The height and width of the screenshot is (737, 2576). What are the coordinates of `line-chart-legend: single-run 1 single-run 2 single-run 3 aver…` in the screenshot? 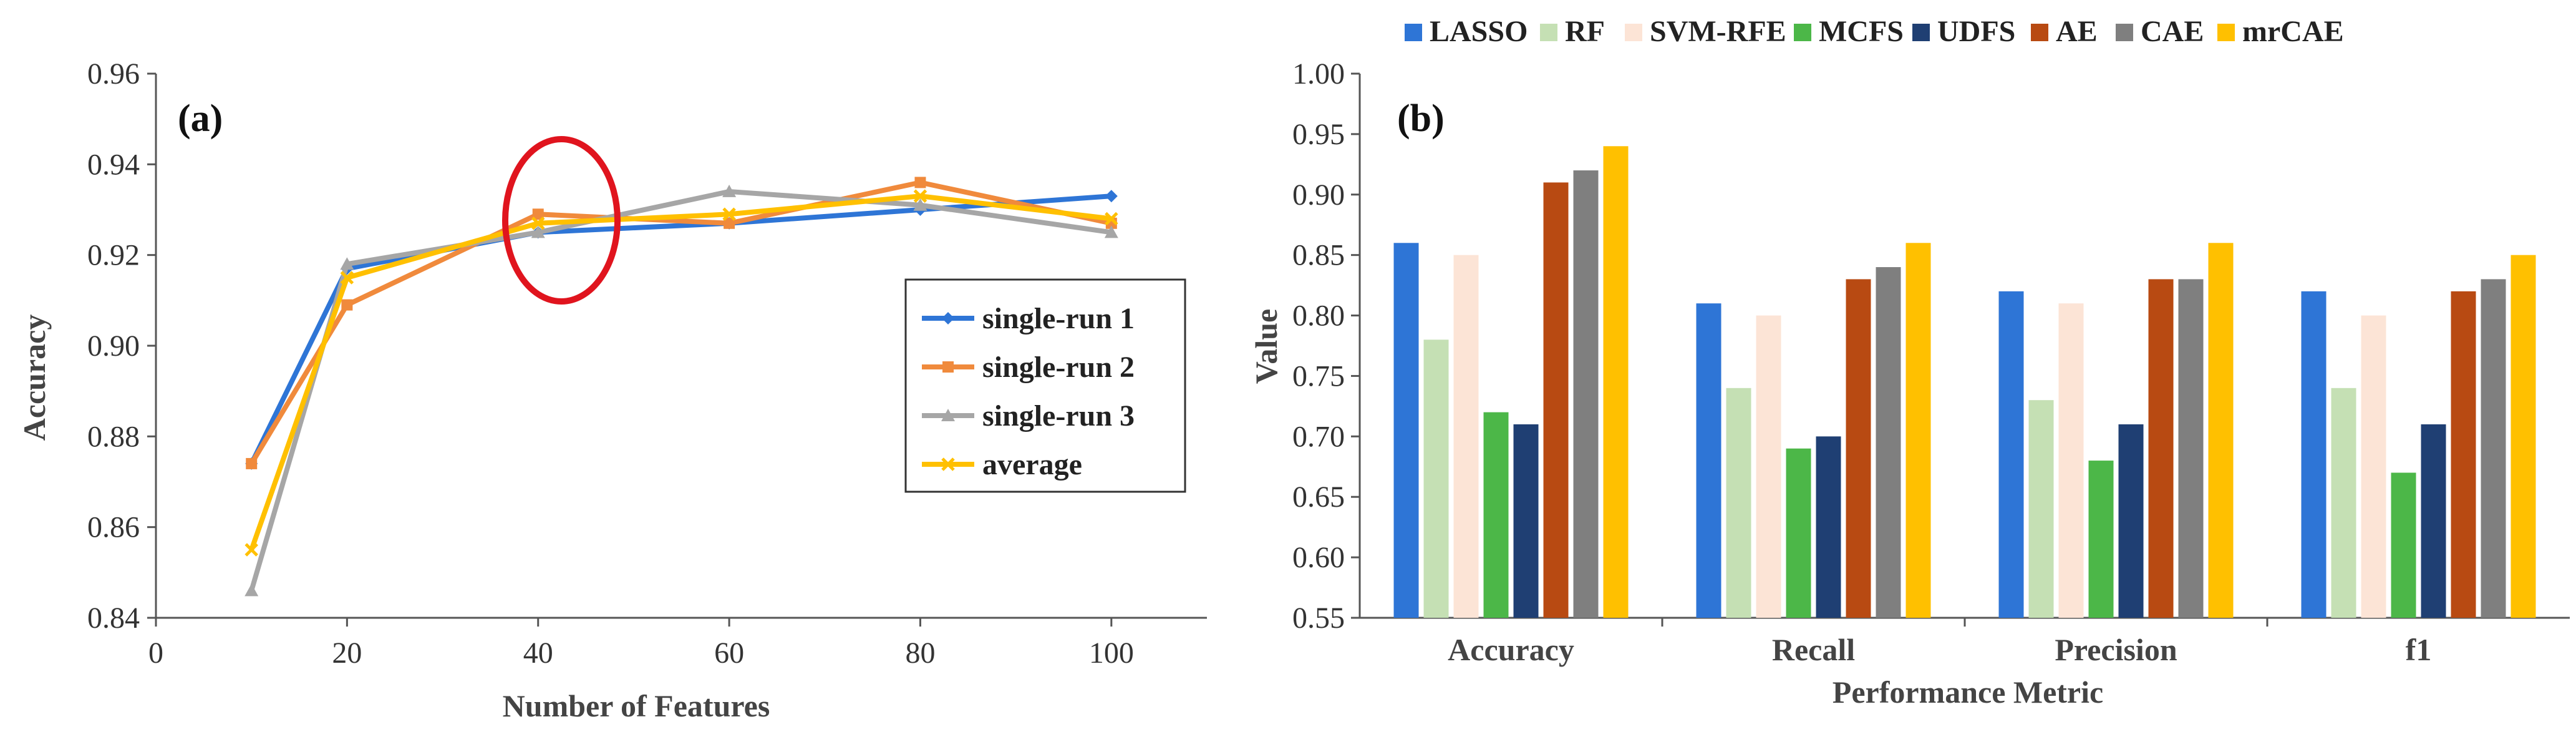 It's located at (1045, 385).